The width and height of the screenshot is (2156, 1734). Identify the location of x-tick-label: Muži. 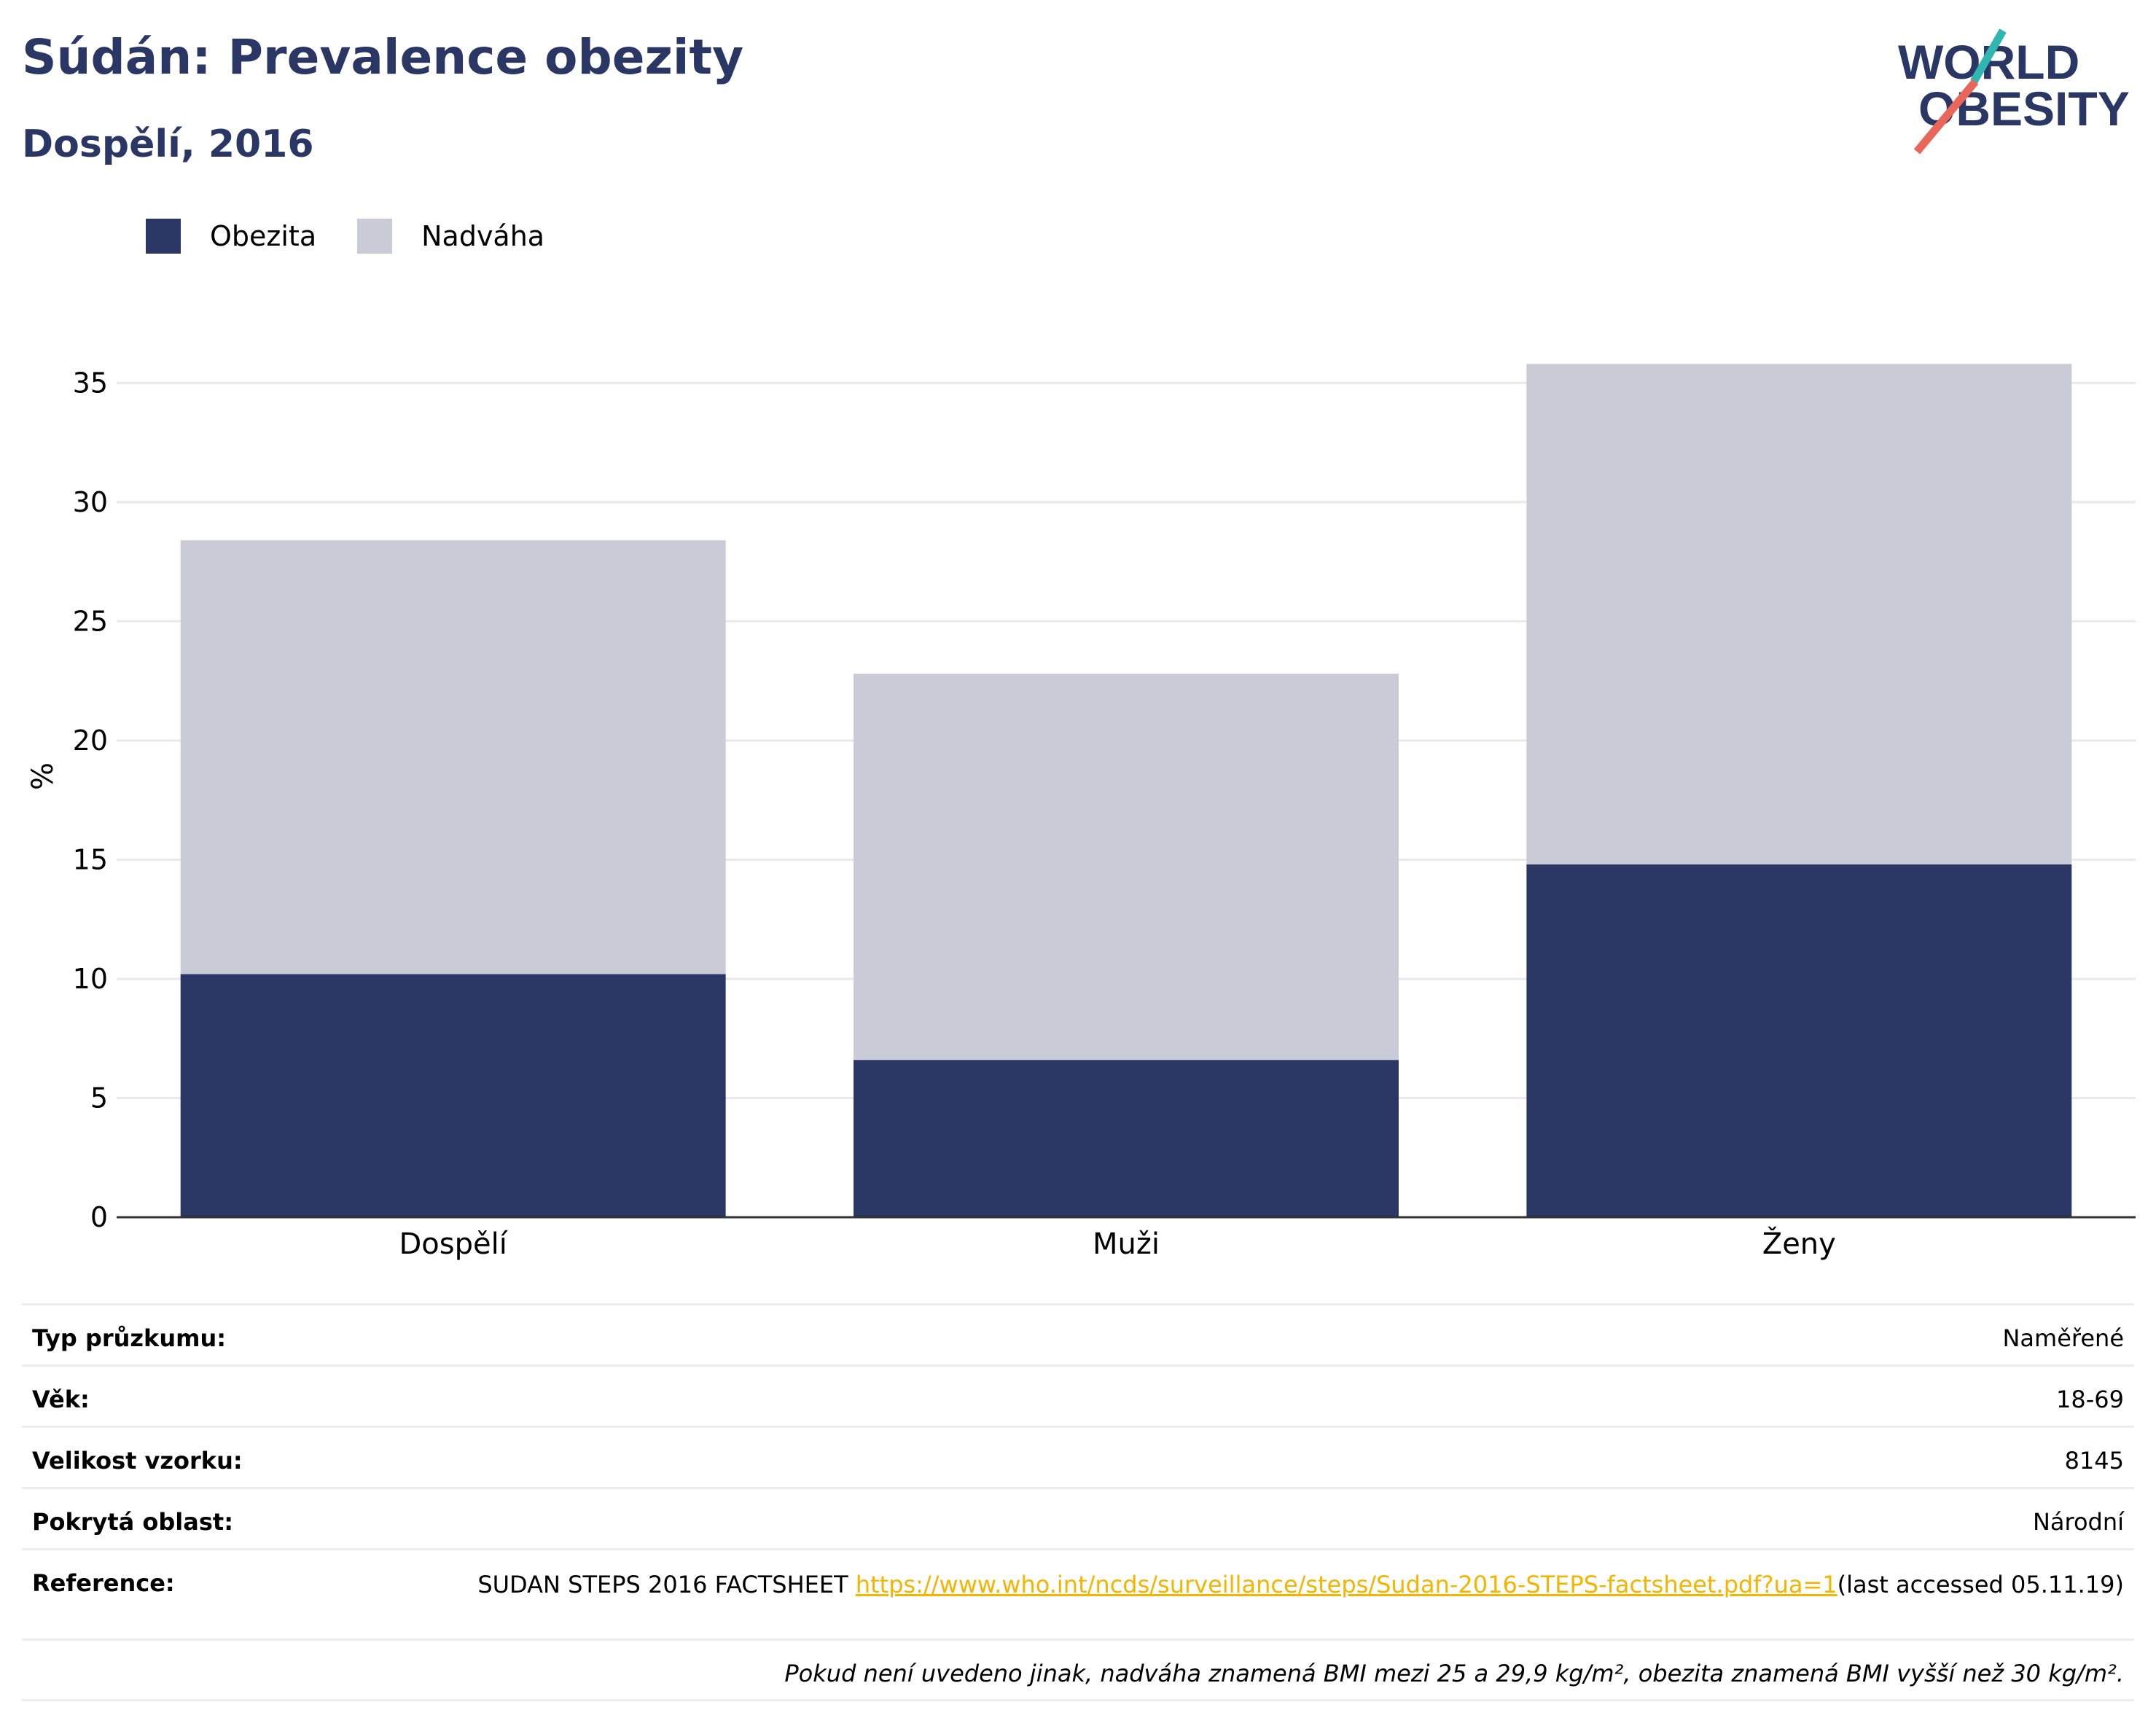
(1126, 1244).